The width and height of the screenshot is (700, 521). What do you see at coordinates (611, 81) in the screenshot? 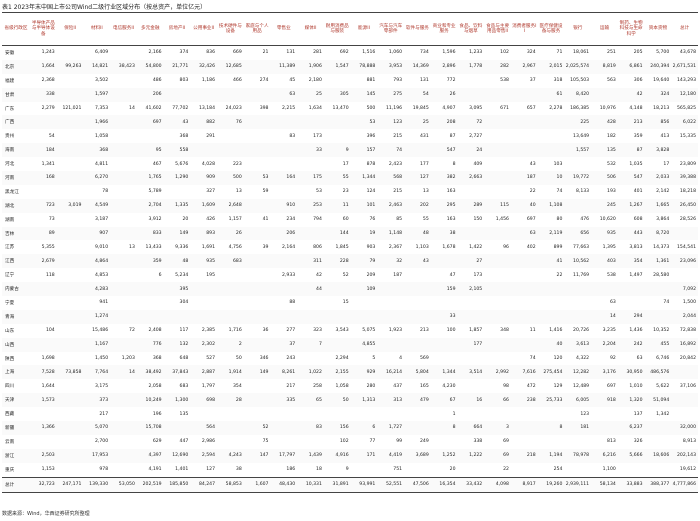
I see `value-cell: 563` at bounding box center [611, 81].